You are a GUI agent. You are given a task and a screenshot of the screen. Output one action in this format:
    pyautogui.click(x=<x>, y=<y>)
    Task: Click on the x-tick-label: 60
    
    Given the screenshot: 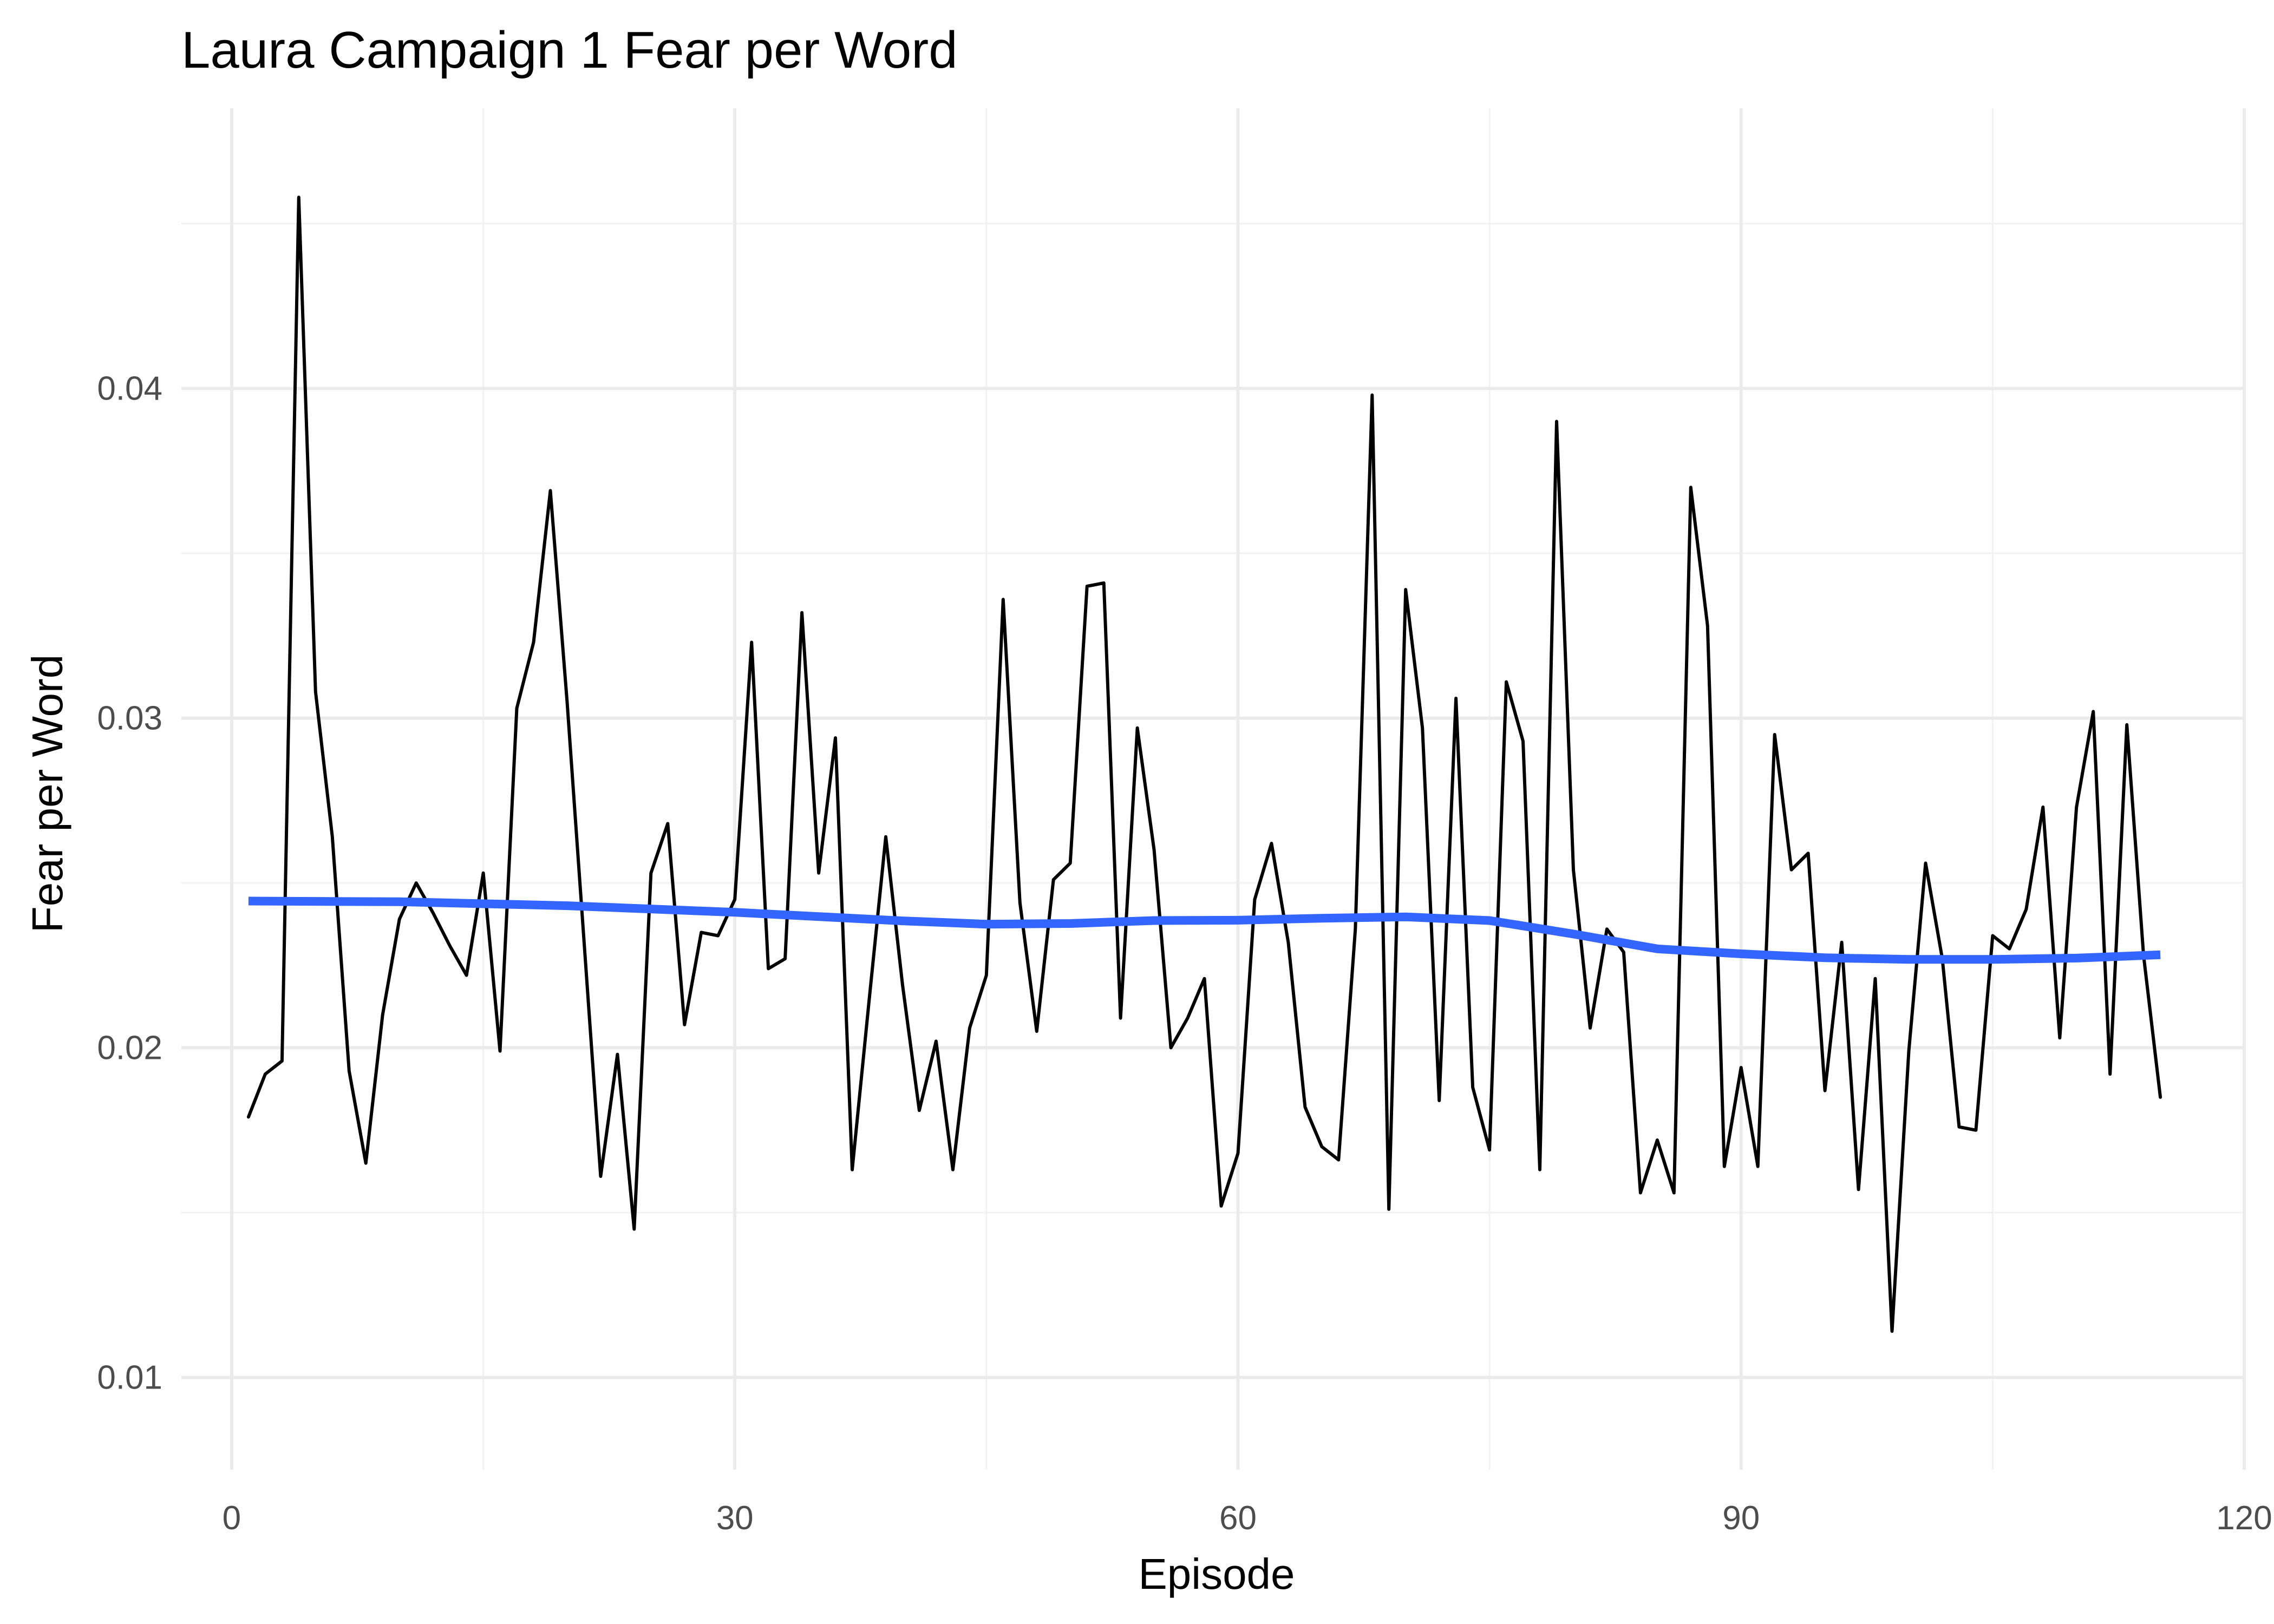 What is the action you would take?
    pyautogui.click(x=1238, y=1518)
    